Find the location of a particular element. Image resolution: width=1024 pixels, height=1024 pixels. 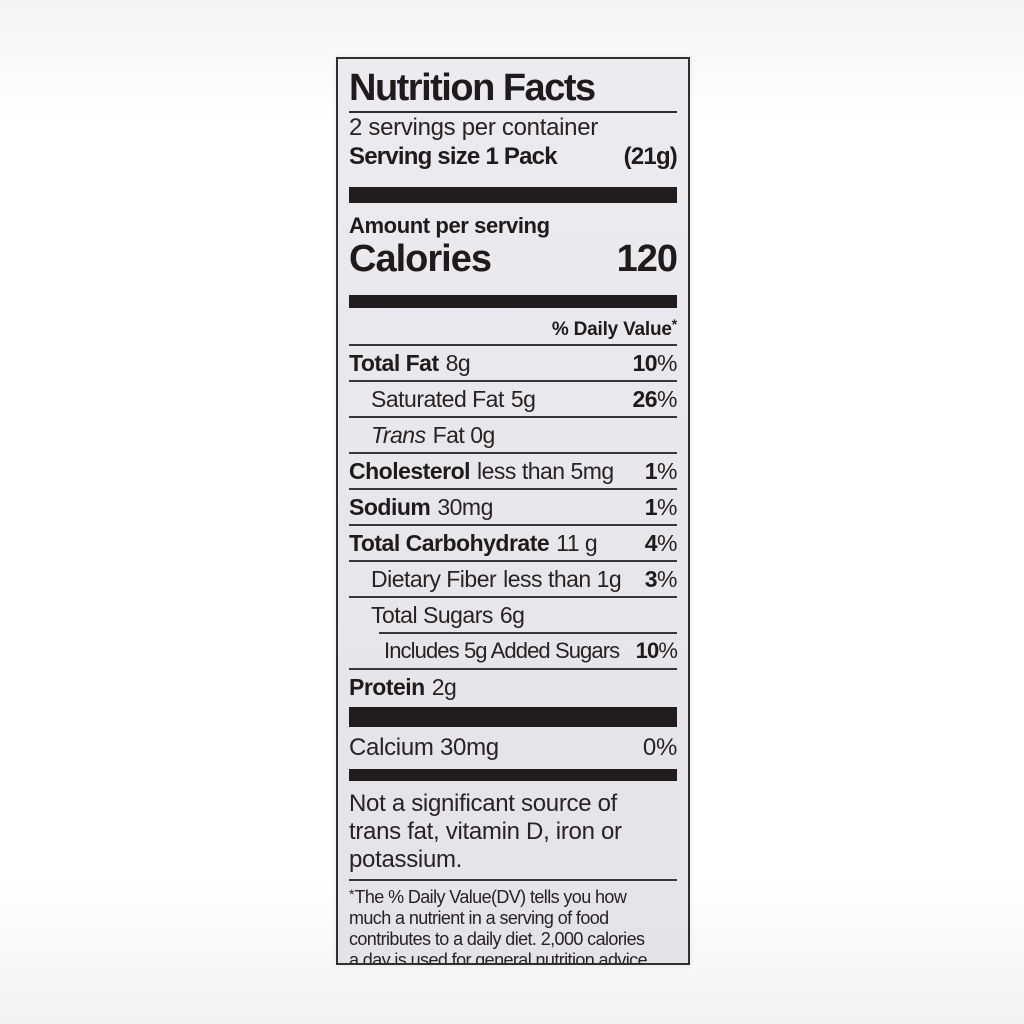

nutrient-row-calcium: Calcium 30mg 0% is located at coordinates (513, 747).